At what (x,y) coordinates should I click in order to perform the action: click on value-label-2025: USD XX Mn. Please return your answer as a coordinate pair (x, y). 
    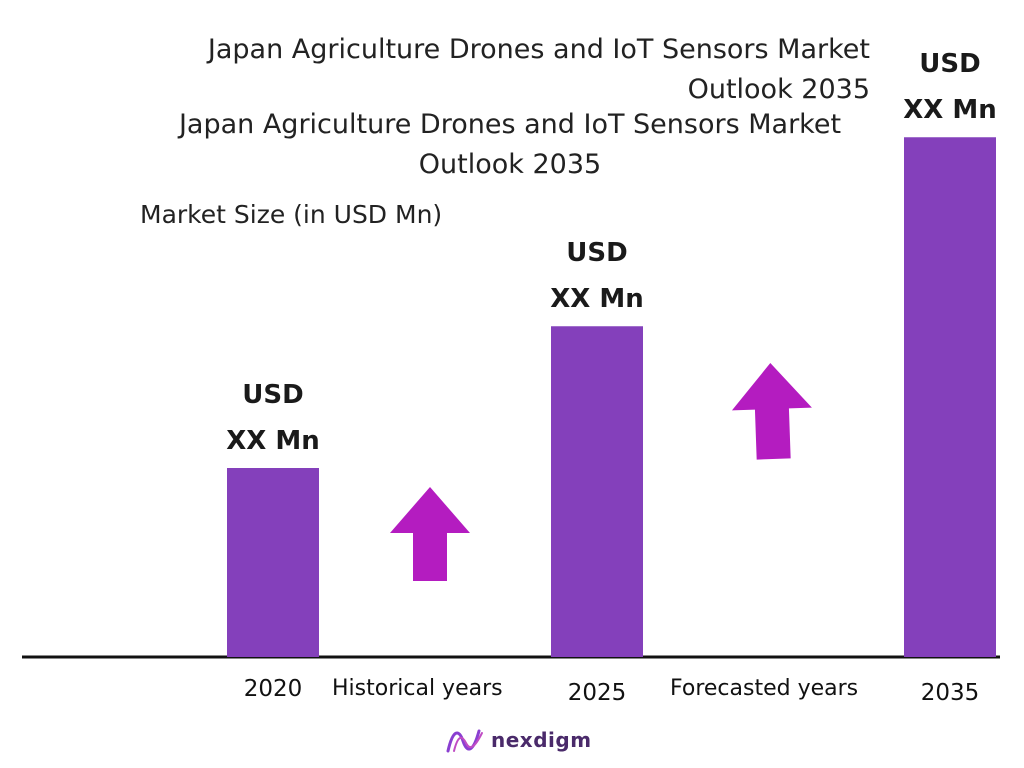
    Looking at the image, I should click on (597, 276).